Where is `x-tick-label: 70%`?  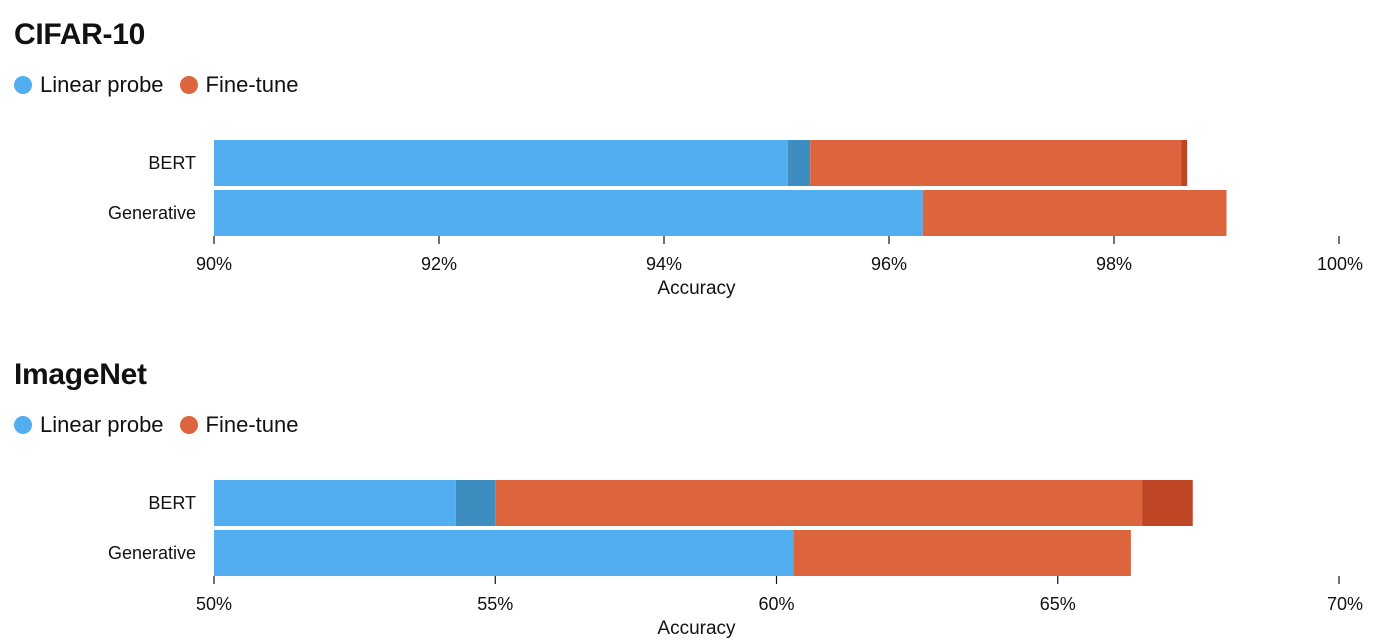 x-tick-label: 70% is located at coordinates (1345, 604).